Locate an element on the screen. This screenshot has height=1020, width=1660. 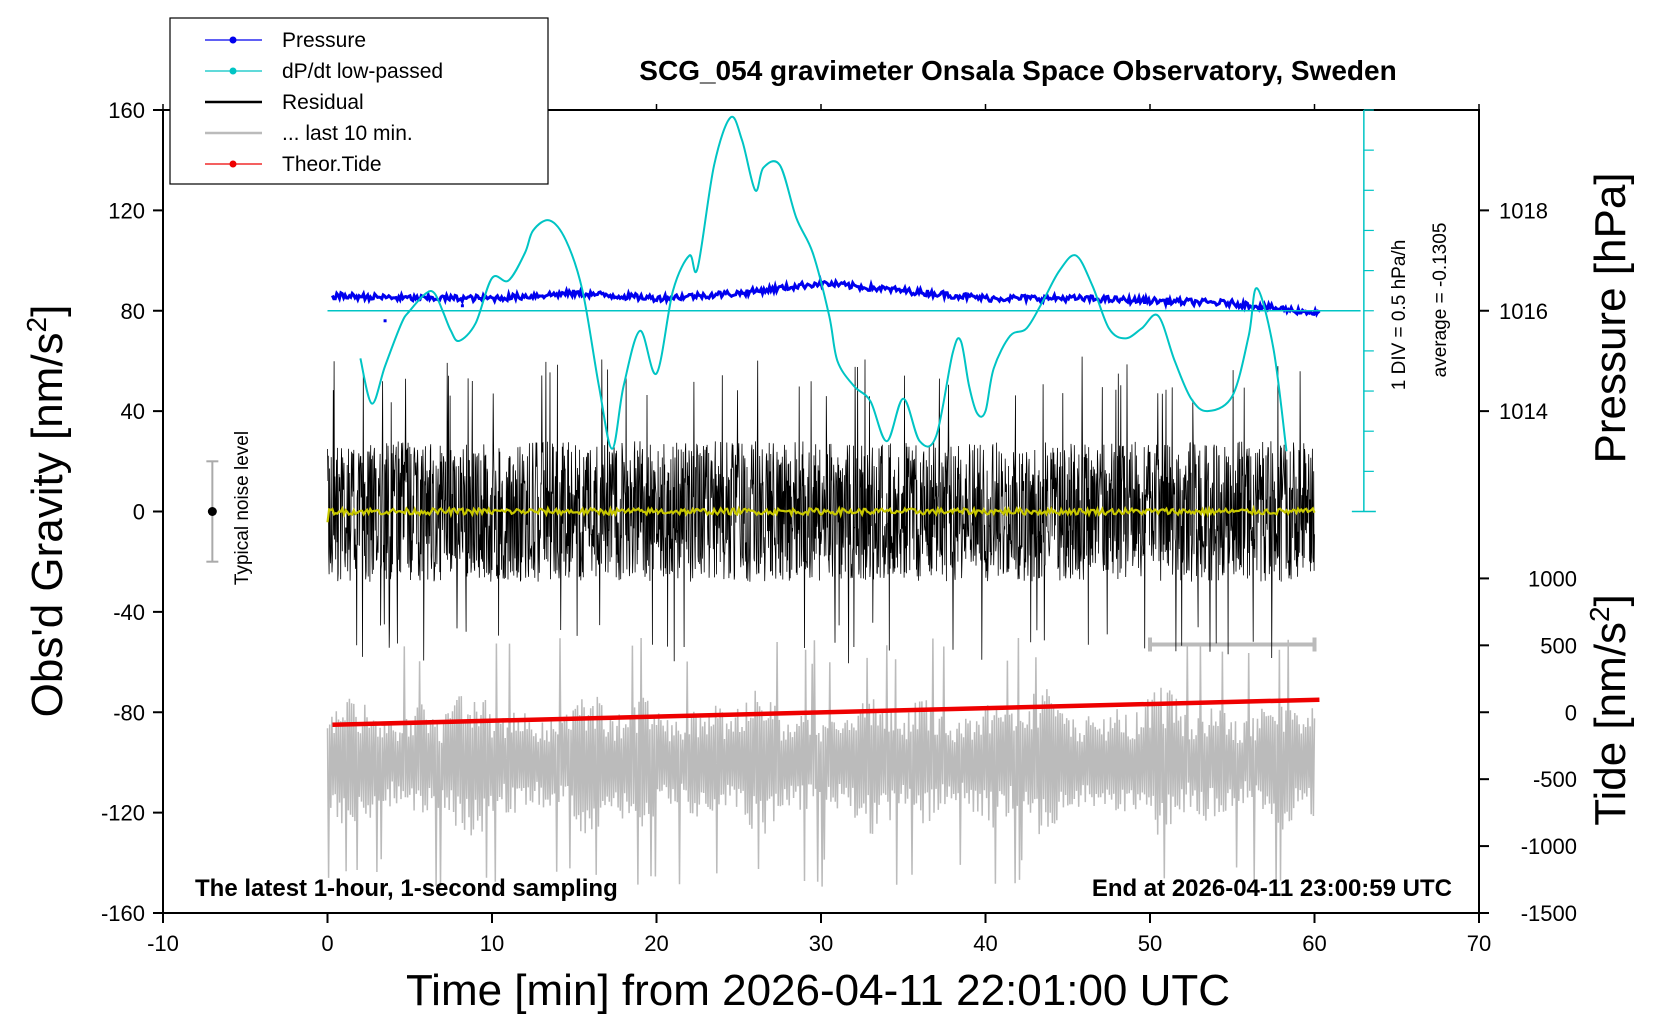
pressure-tick-label: 1014 is located at coordinates (1523, 411).